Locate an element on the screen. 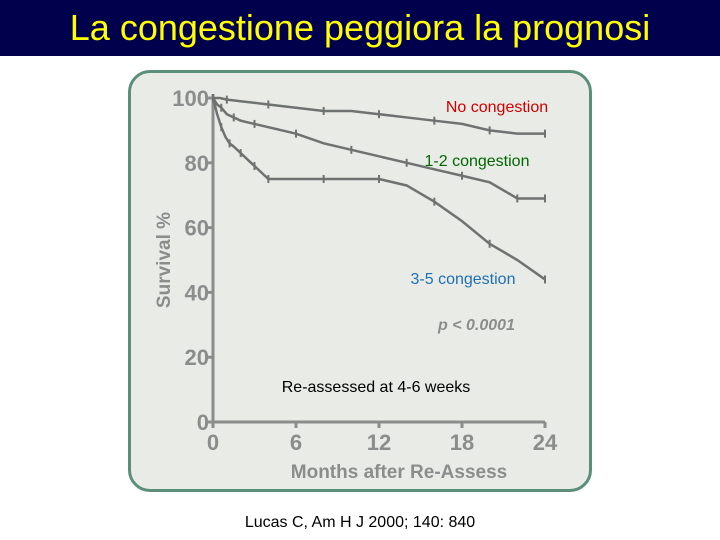  y-tick-label: 60 is located at coordinates (197, 228).